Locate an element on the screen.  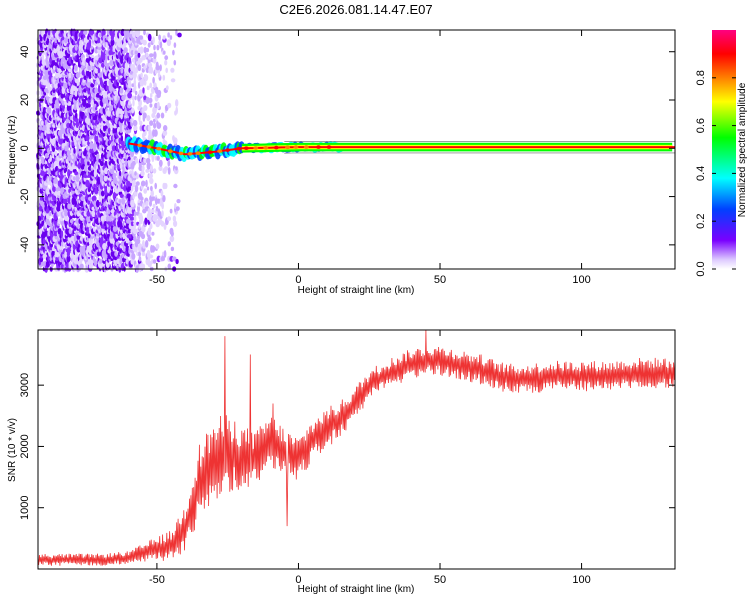
colorbar-label: Normalized spectral amplitude is located at coordinates (742, 149).